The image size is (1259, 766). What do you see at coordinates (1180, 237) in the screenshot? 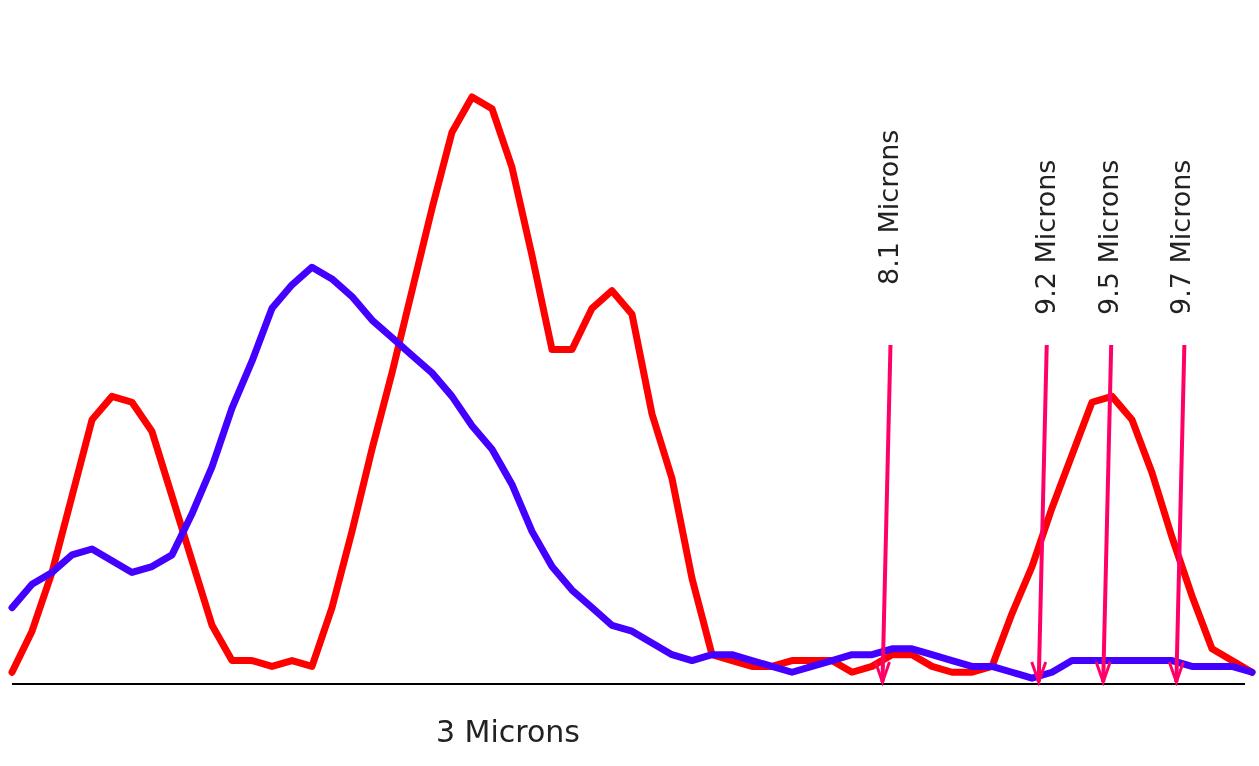
I see `annotation: 9.7 Microns` at bounding box center [1180, 237].